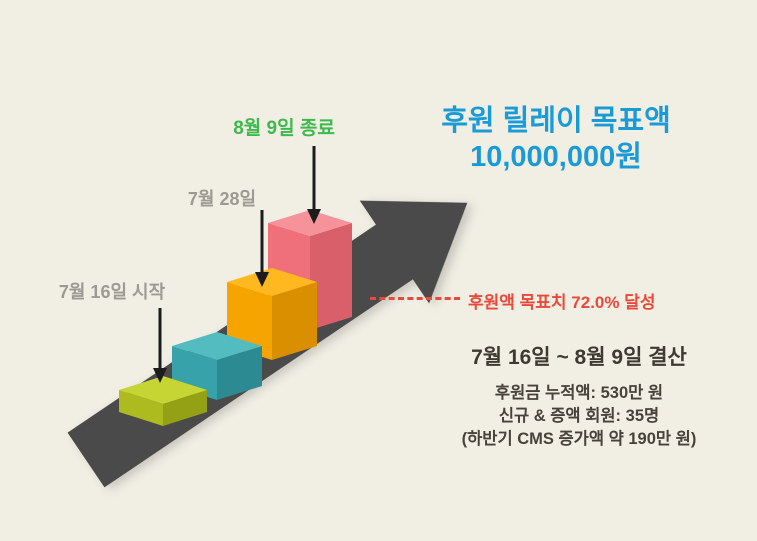 The image size is (757, 541). What do you see at coordinates (579, 416) in the screenshot?
I see `summary-line-members: 신규 & 증액 회원: 35명` at bounding box center [579, 416].